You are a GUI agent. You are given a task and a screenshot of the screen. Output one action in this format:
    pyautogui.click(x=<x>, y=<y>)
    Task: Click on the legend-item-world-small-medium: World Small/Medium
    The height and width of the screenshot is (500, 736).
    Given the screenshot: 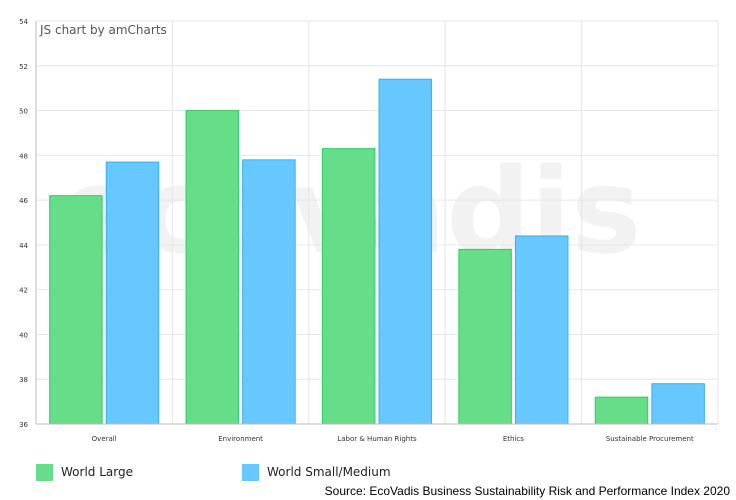 What is the action you would take?
    pyautogui.click(x=316, y=472)
    